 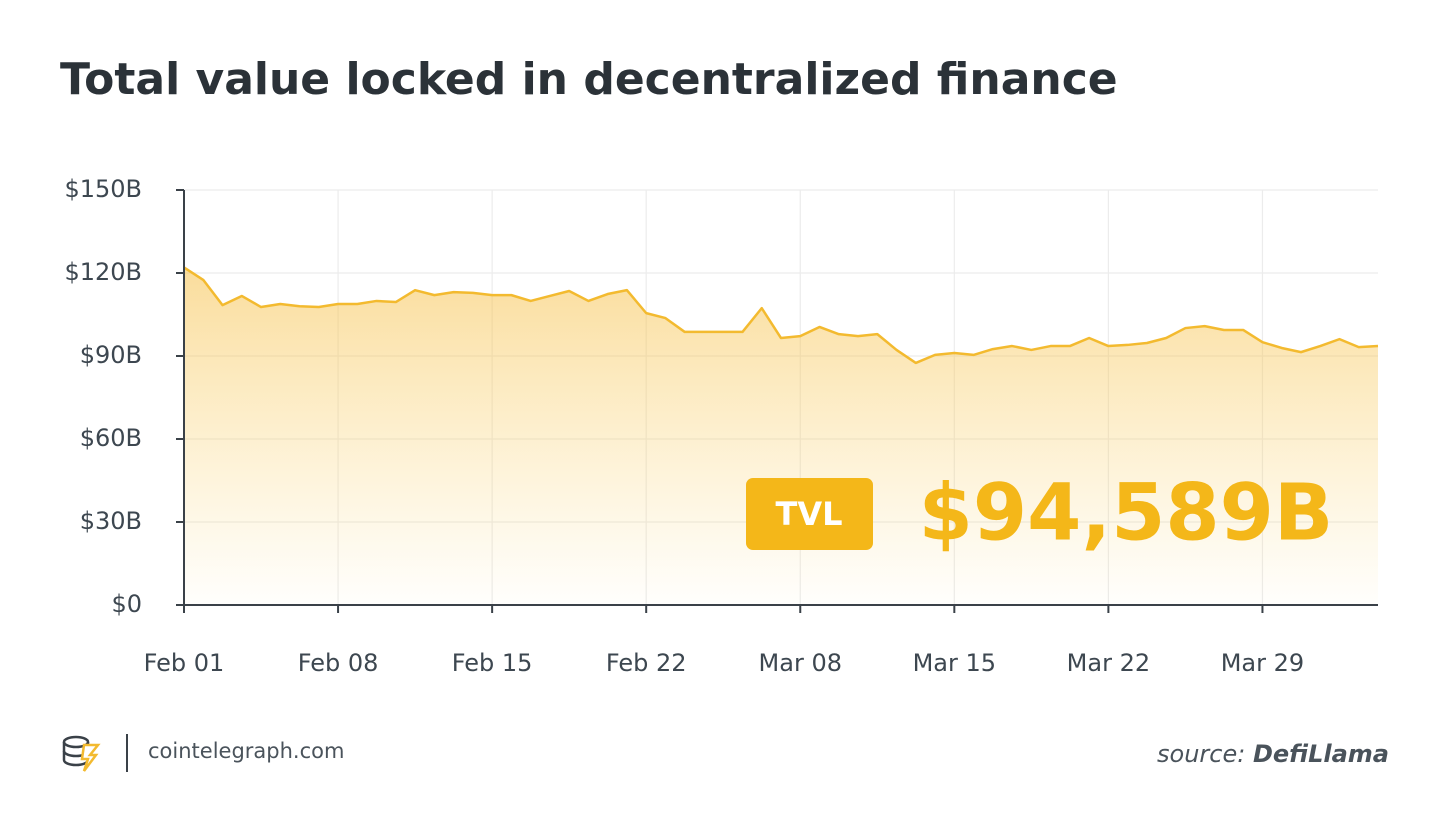 What do you see at coordinates (111, 355) in the screenshot?
I see `y-tick-label: $90B` at bounding box center [111, 355].